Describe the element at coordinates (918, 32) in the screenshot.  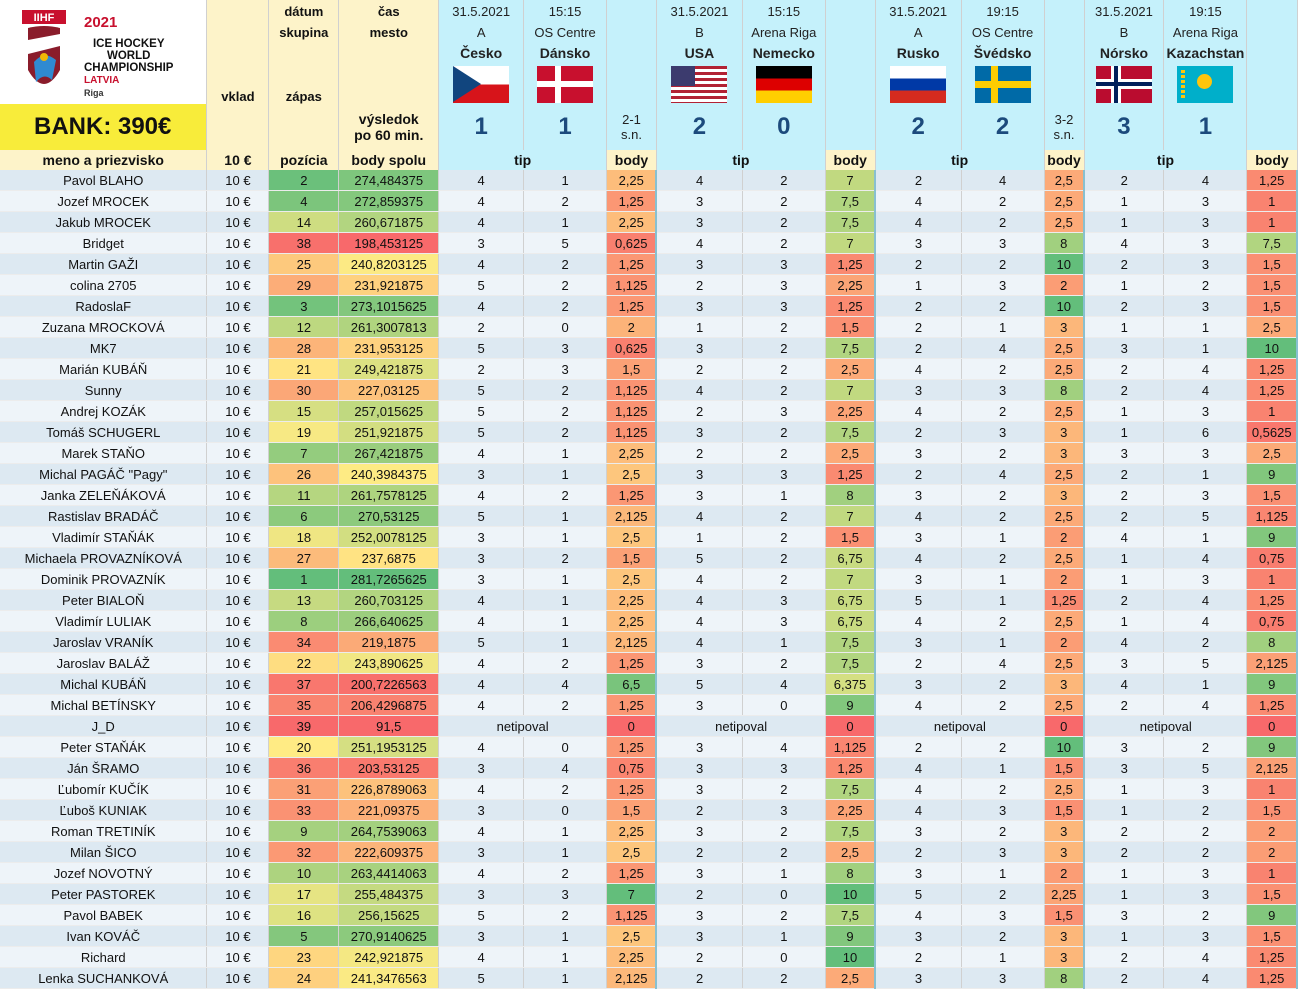
I see `match-group: A` at that location.